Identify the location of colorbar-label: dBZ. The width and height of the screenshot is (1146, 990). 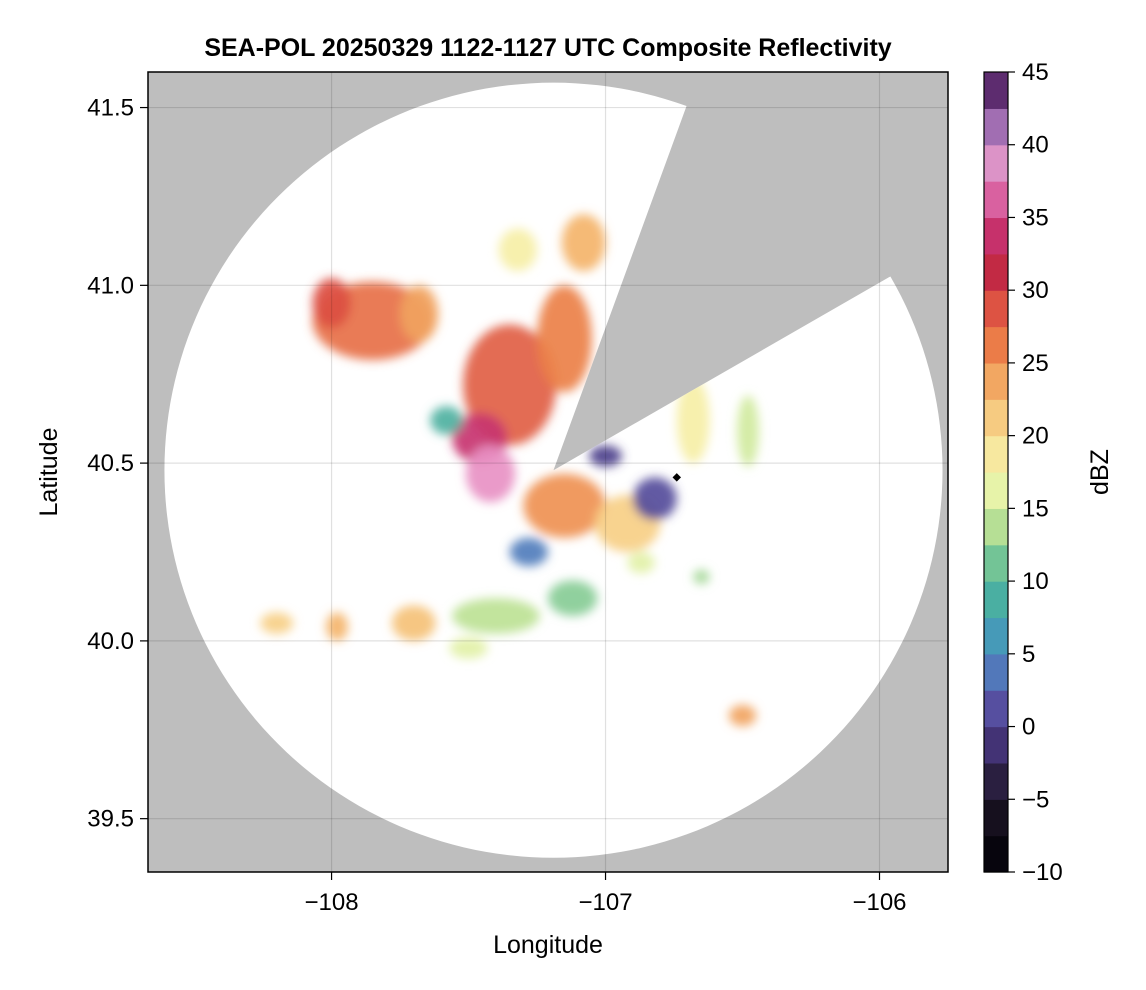
(1100, 472).